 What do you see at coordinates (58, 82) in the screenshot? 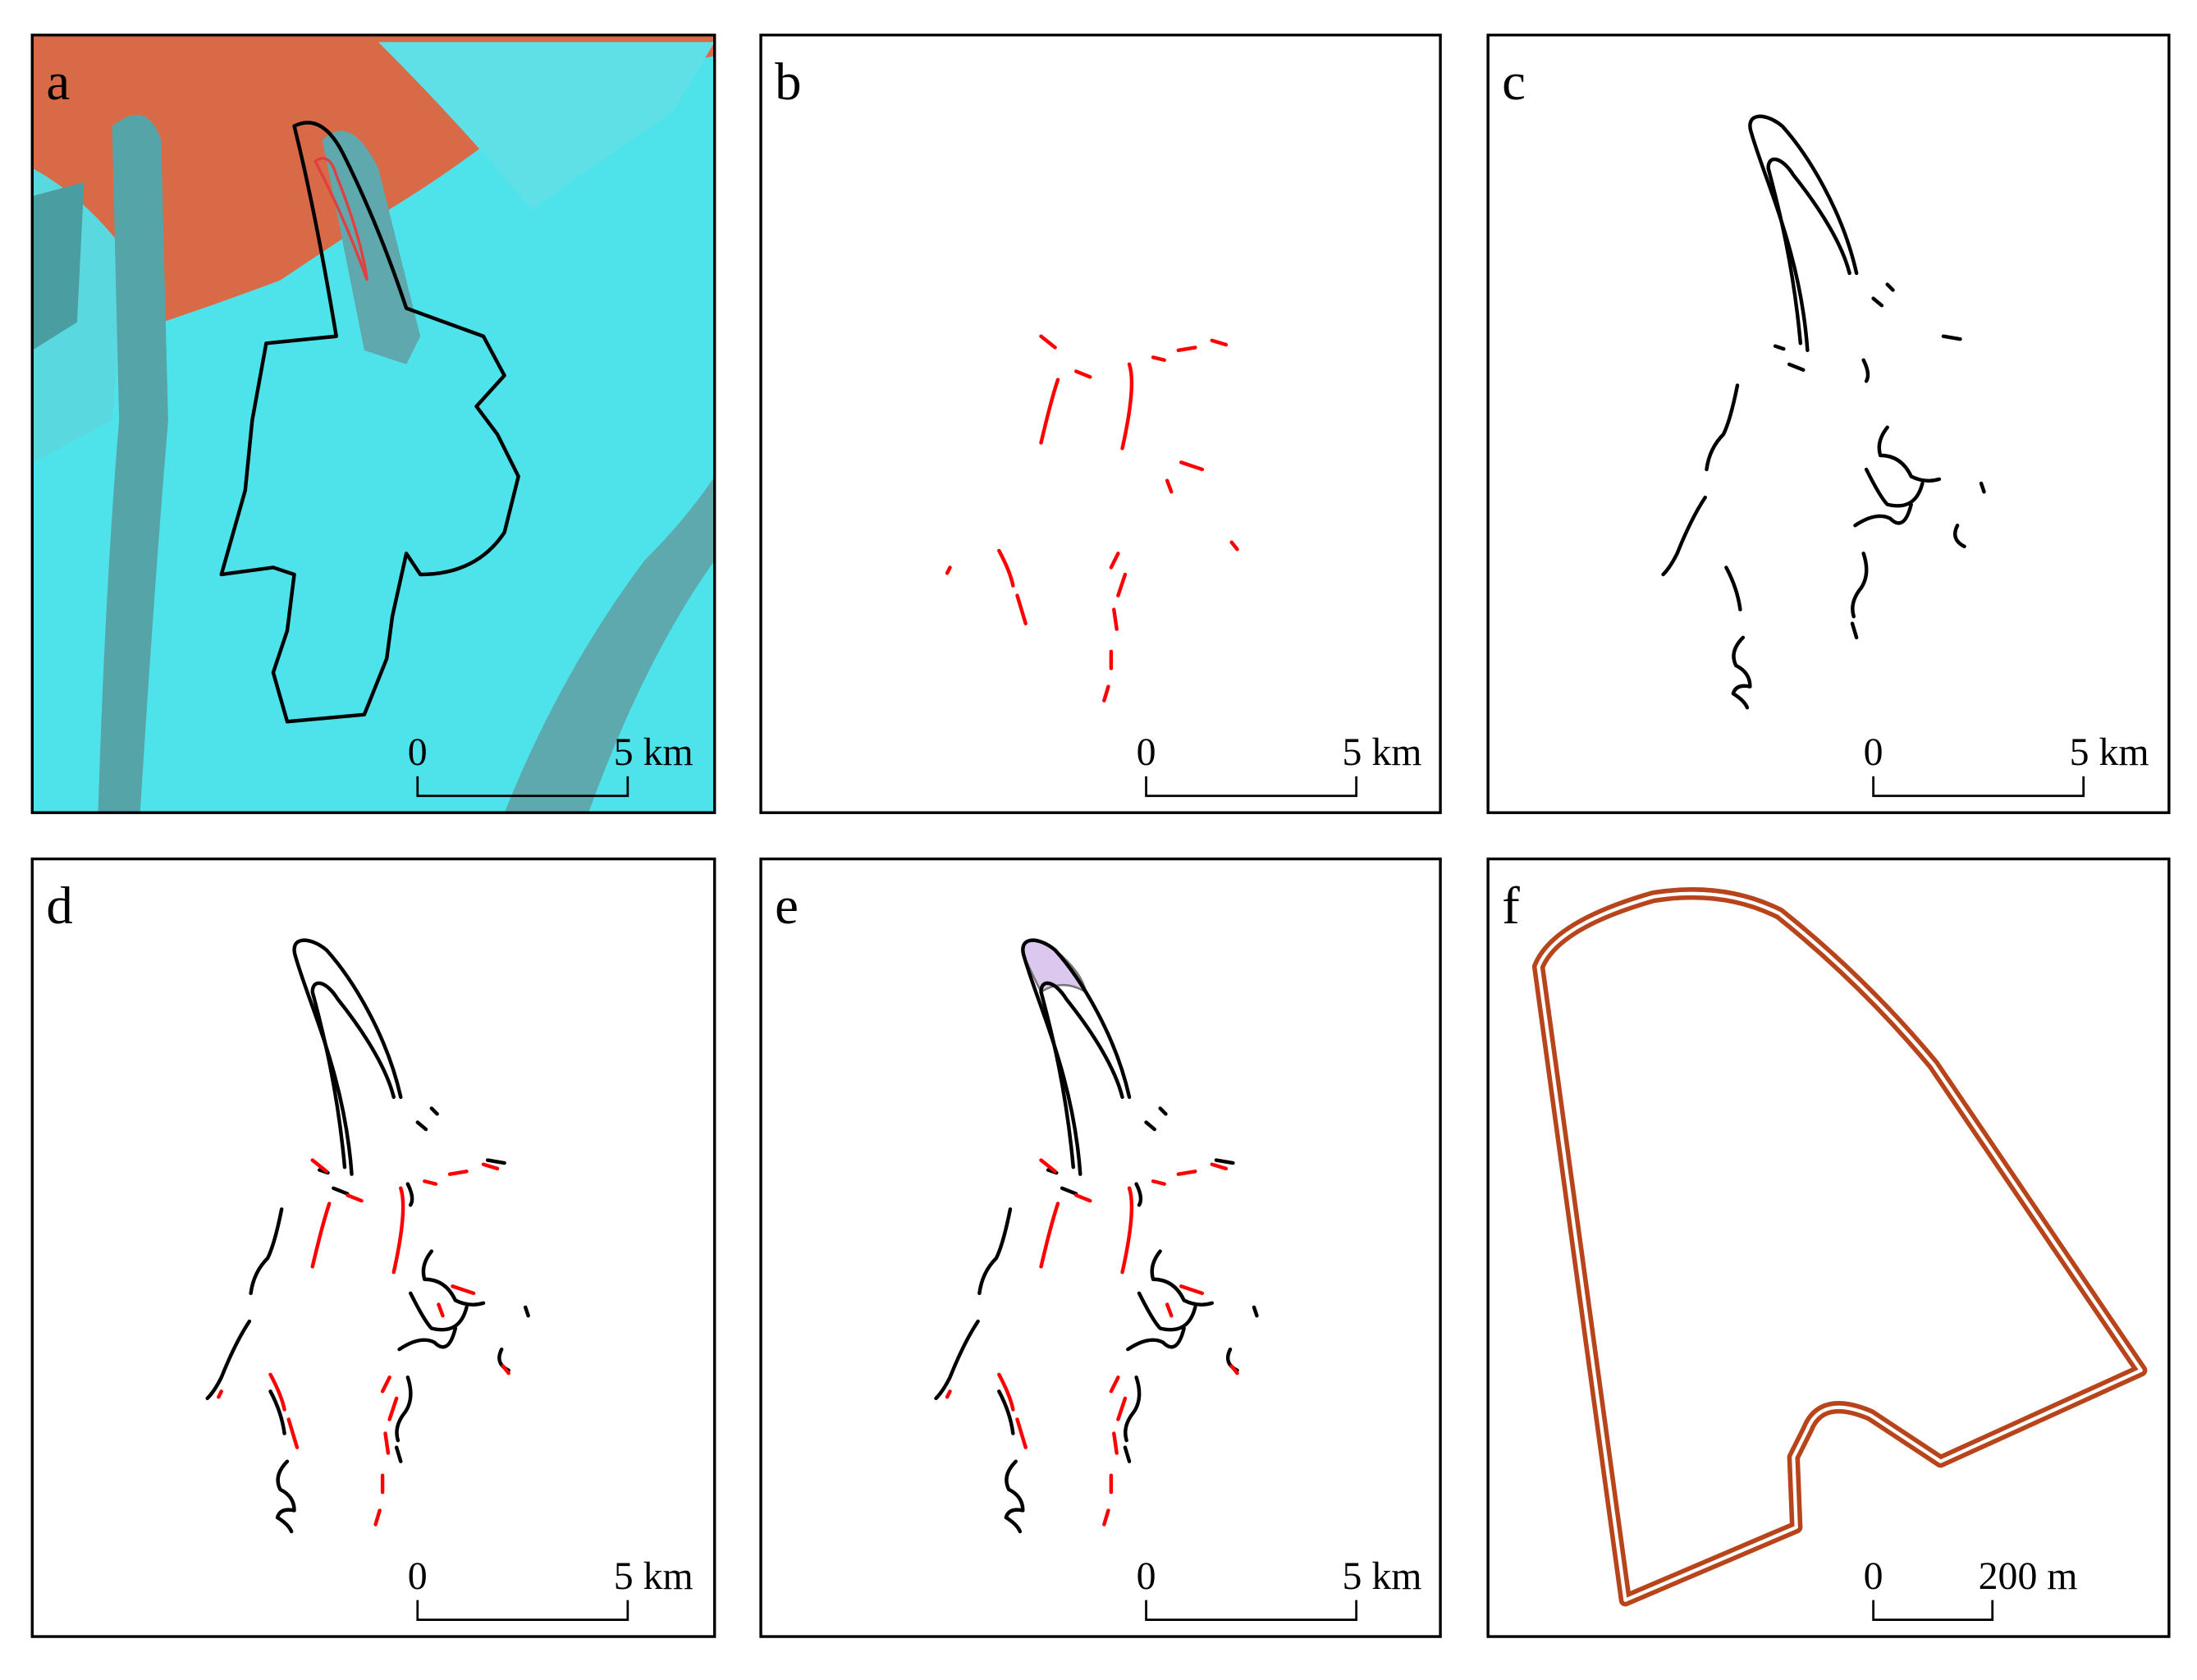
I see `panel-label: a` at bounding box center [58, 82].